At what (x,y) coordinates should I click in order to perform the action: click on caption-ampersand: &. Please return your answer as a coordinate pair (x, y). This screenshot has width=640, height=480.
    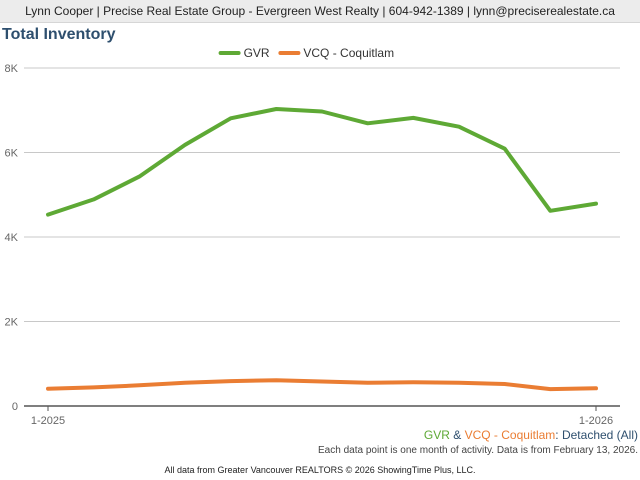
    Looking at the image, I should click on (457, 435).